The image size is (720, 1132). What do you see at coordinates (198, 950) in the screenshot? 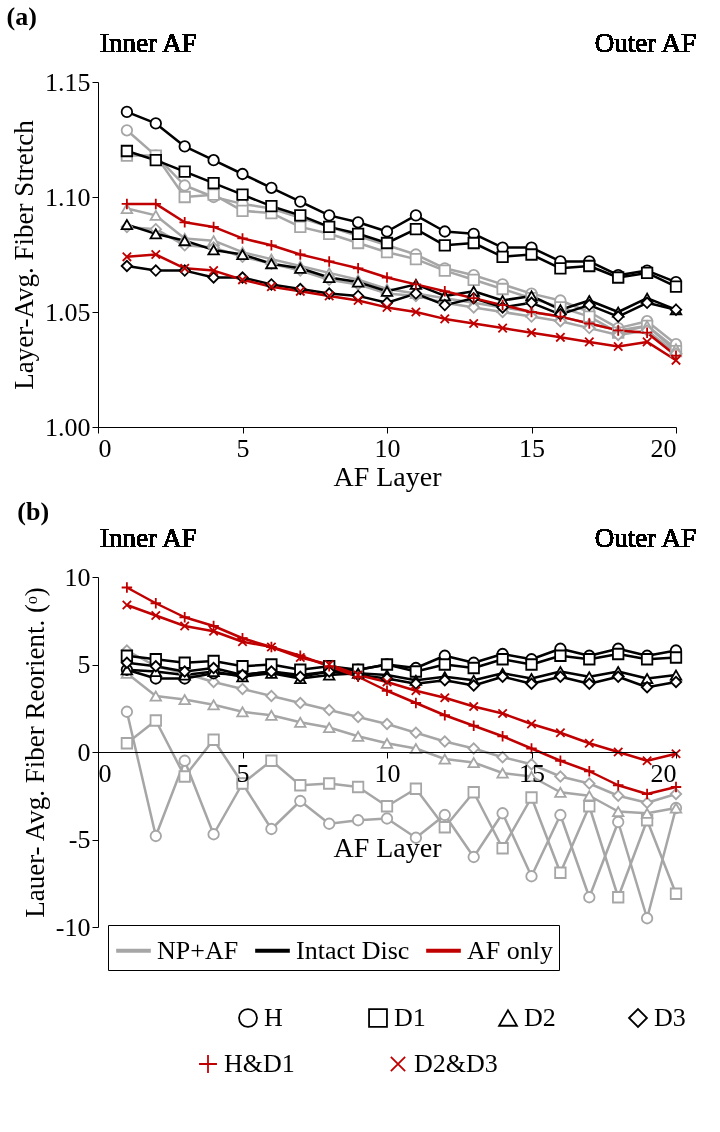
I see `text: NP+AF` at bounding box center [198, 950].